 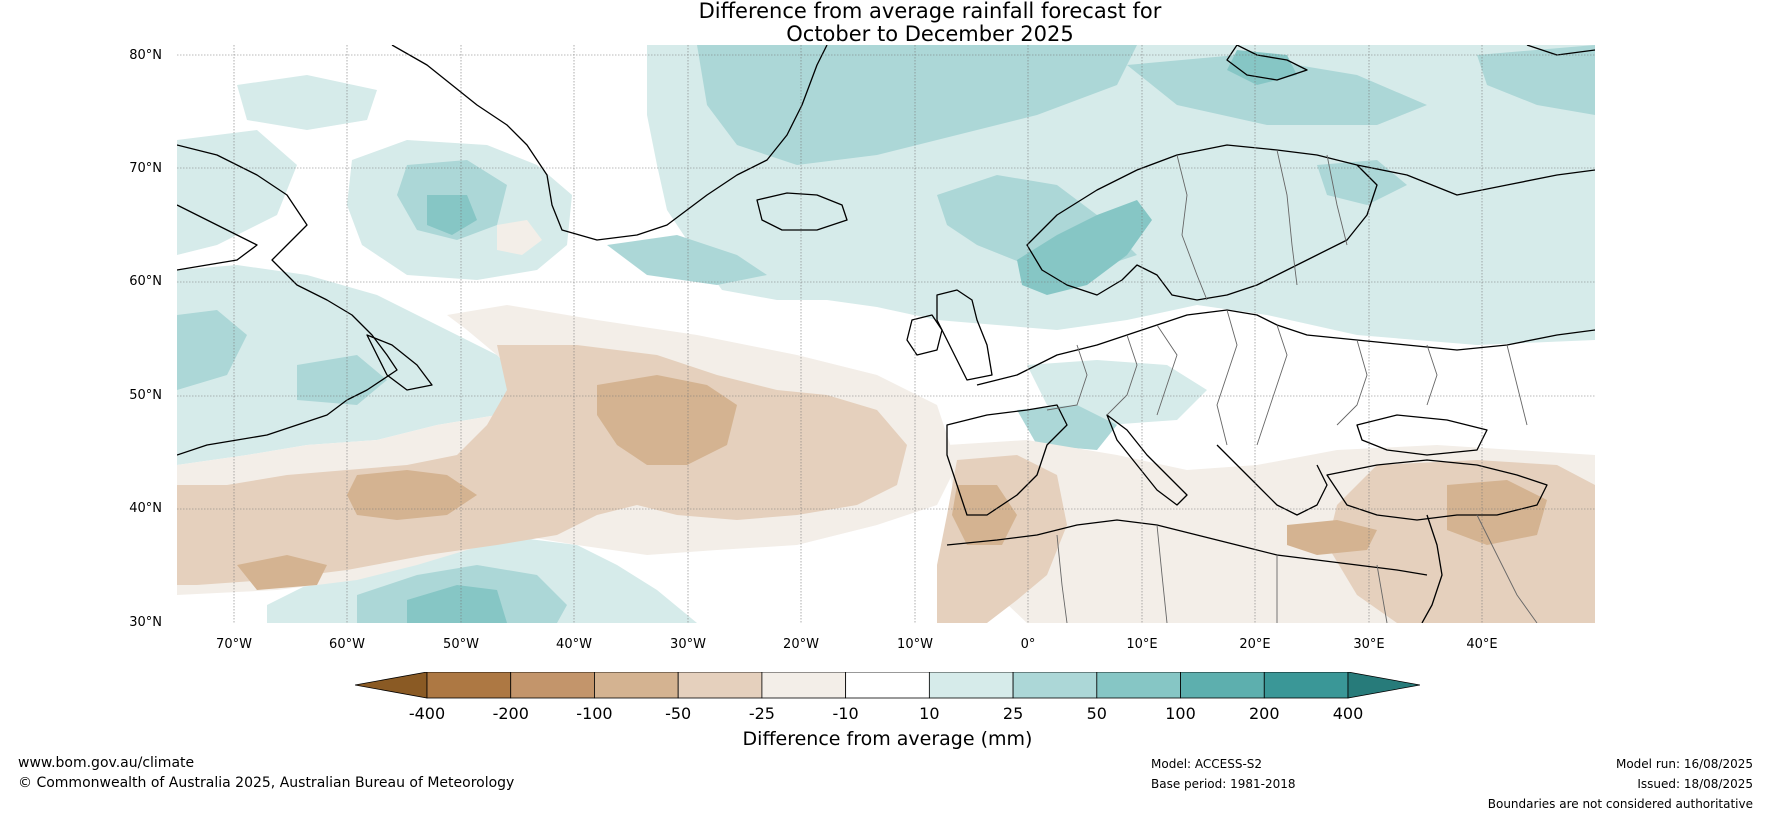 What do you see at coordinates (801, 644) in the screenshot?
I see `lon-label-20w: 20°W` at bounding box center [801, 644].